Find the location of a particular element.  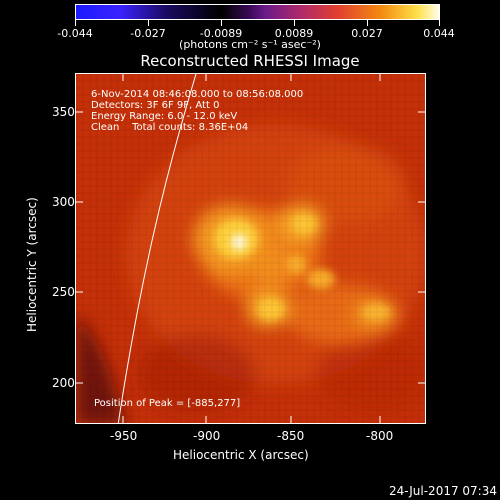

peak-position-text: Position of Peak = [-885,277] is located at coordinates (167, 403).